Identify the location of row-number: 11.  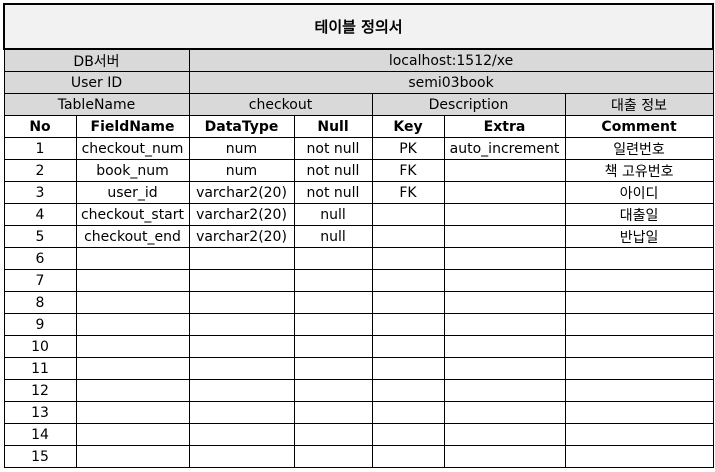
(40, 368).